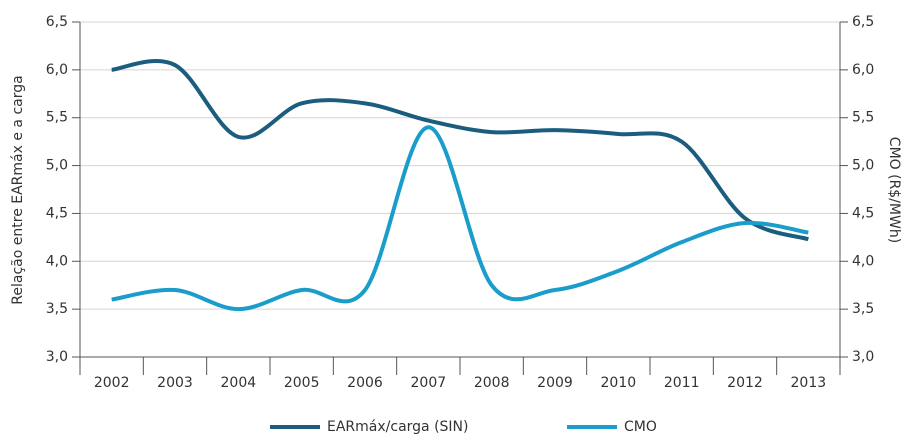  I want to click on y2-tick-label: 5,0, so click(863, 166).